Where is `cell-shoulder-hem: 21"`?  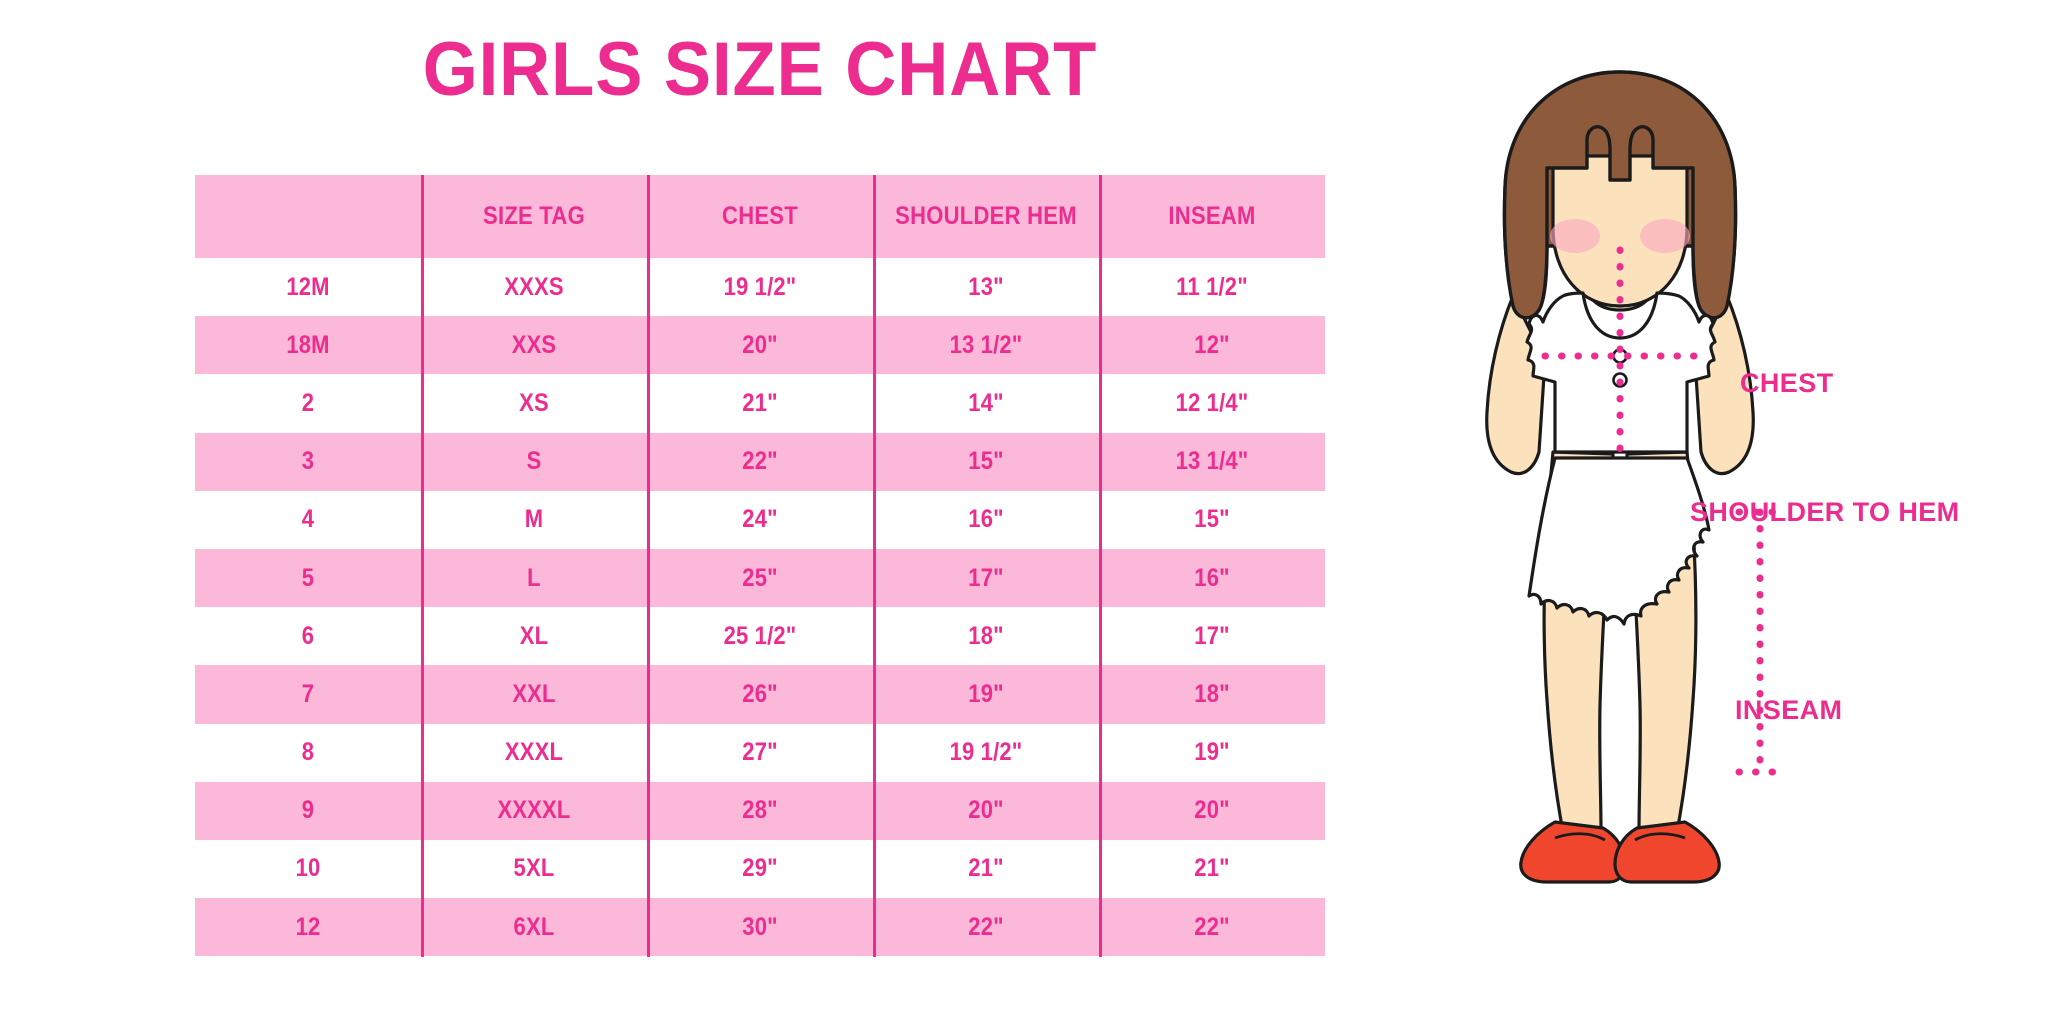 cell-shoulder-hem: 21" is located at coordinates (986, 868).